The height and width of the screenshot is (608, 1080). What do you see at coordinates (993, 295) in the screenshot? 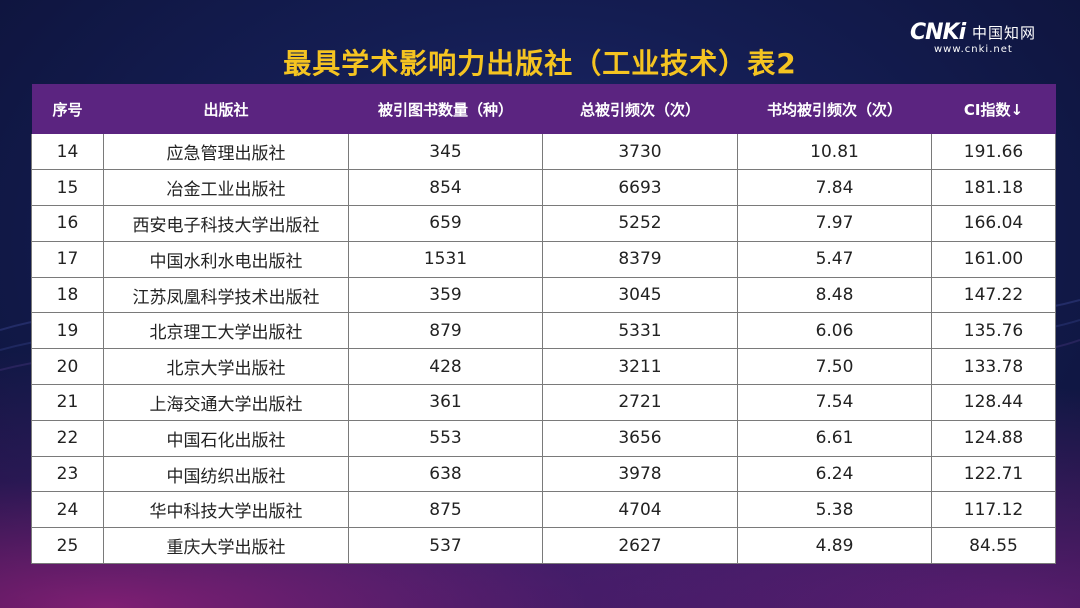
I see `cell-ci-index: 147.22` at bounding box center [993, 295].